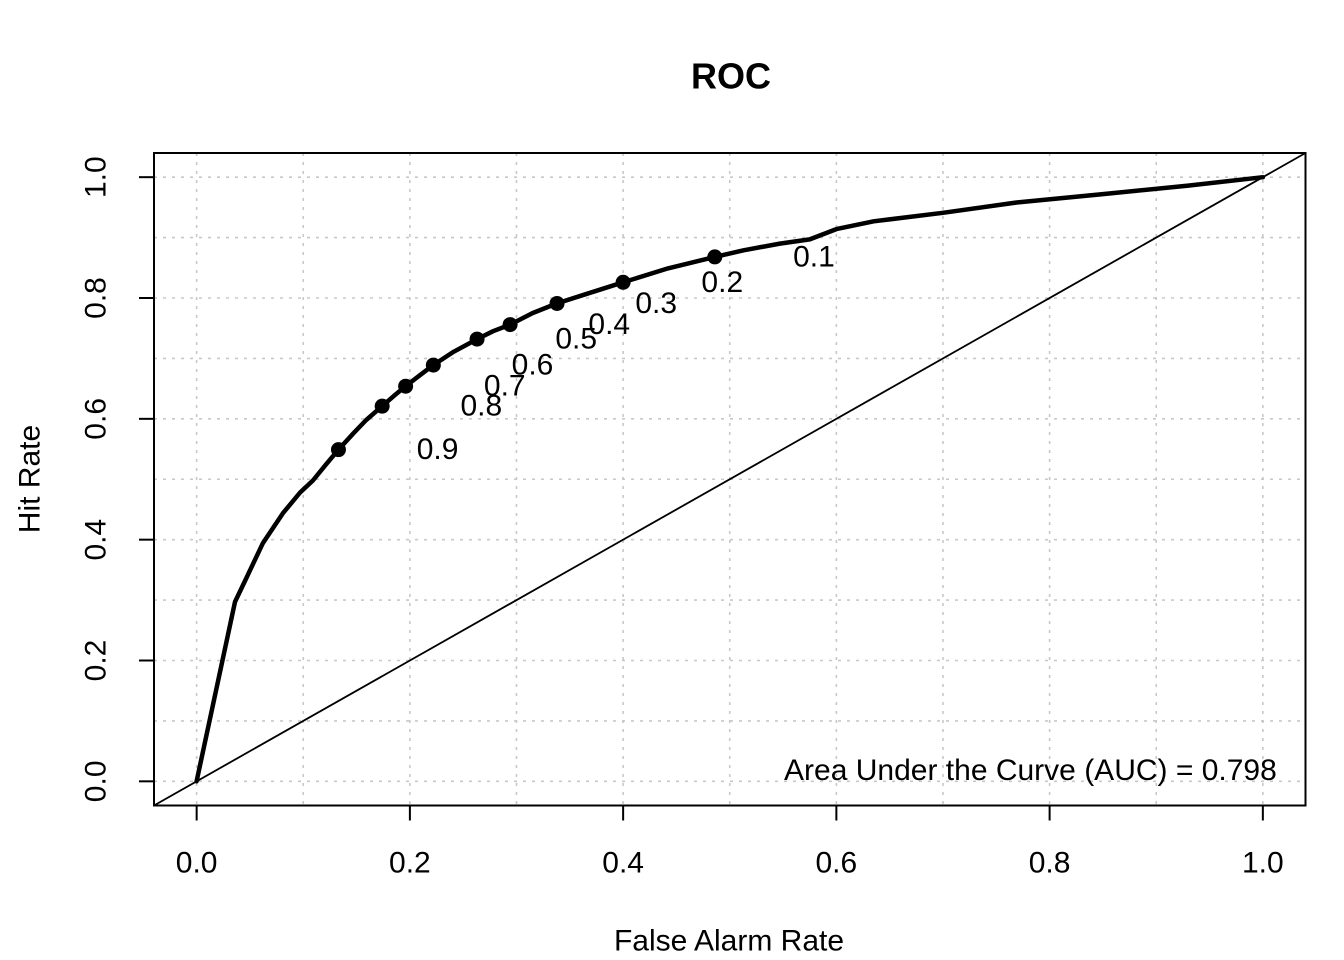 This screenshot has width=1344, height=960. Describe the element at coordinates (96, 298) in the screenshot. I see `y-tick-label: 0.8` at that location.